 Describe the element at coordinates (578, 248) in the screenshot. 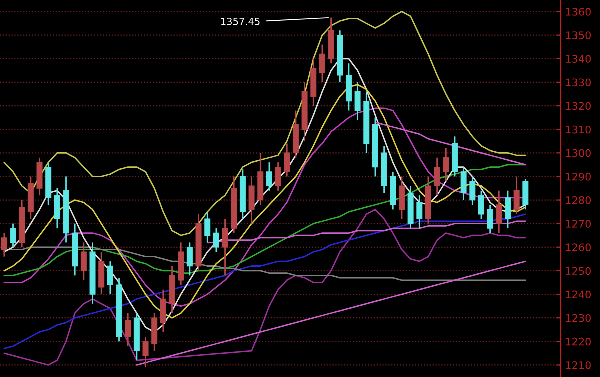

I see `y-tick-label: 1260` at that location.